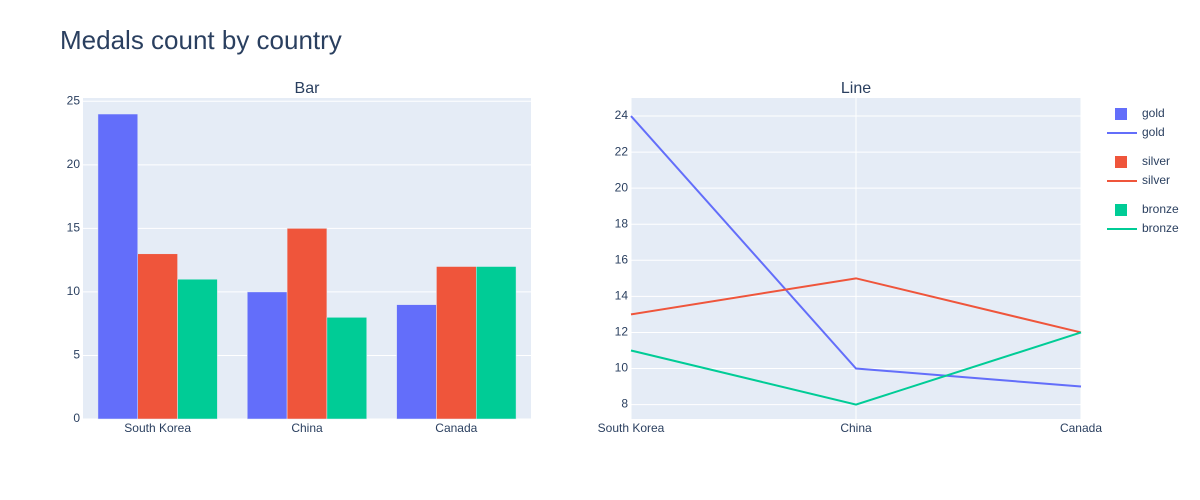 The image size is (1200, 500). What do you see at coordinates (308, 88) in the screenshot?
I see `subplot-title: Bar` at bounding box center [308, 88].